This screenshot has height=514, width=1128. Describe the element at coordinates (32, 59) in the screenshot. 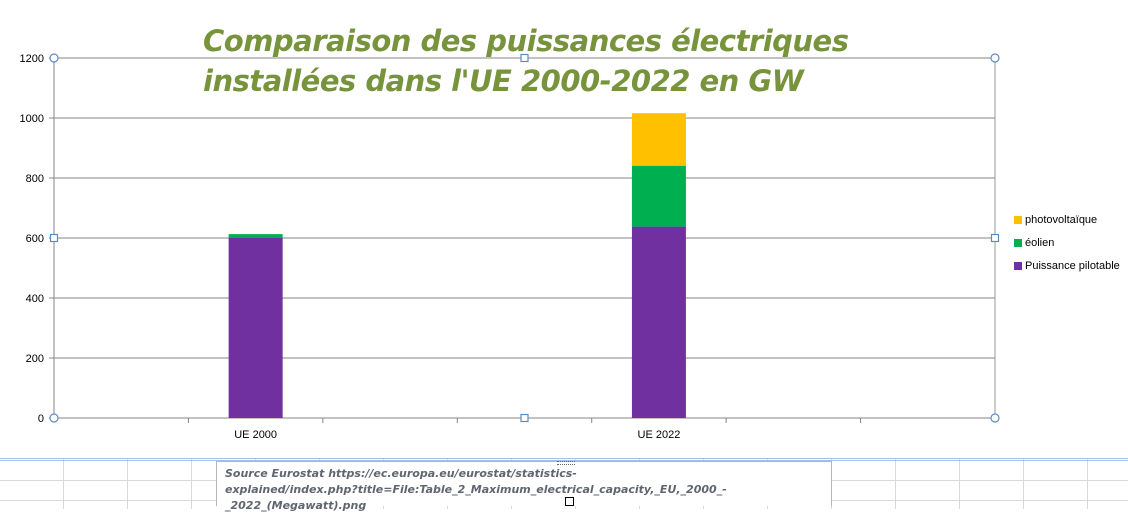

I see `y-tick-label: 1200` at that location.